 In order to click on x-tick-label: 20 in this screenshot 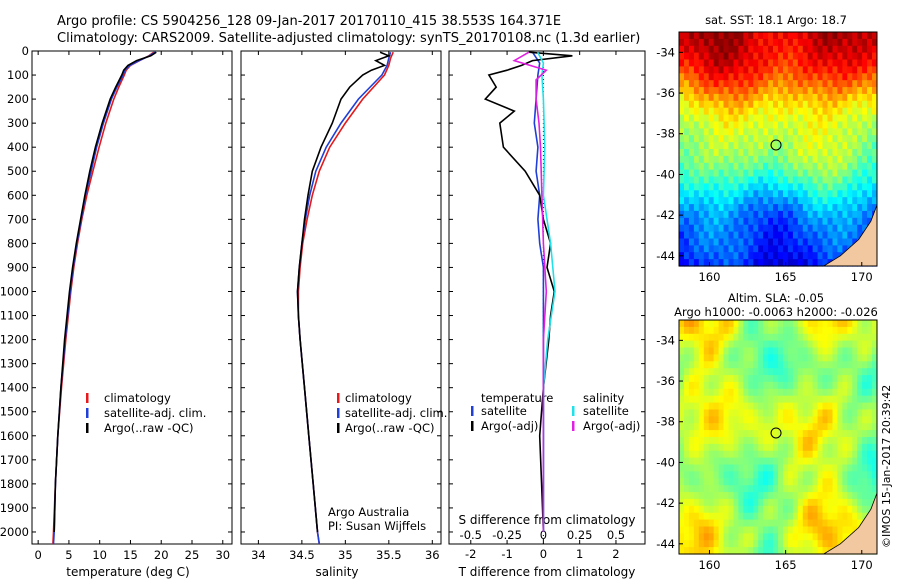, I will do `click(161, 555)`.